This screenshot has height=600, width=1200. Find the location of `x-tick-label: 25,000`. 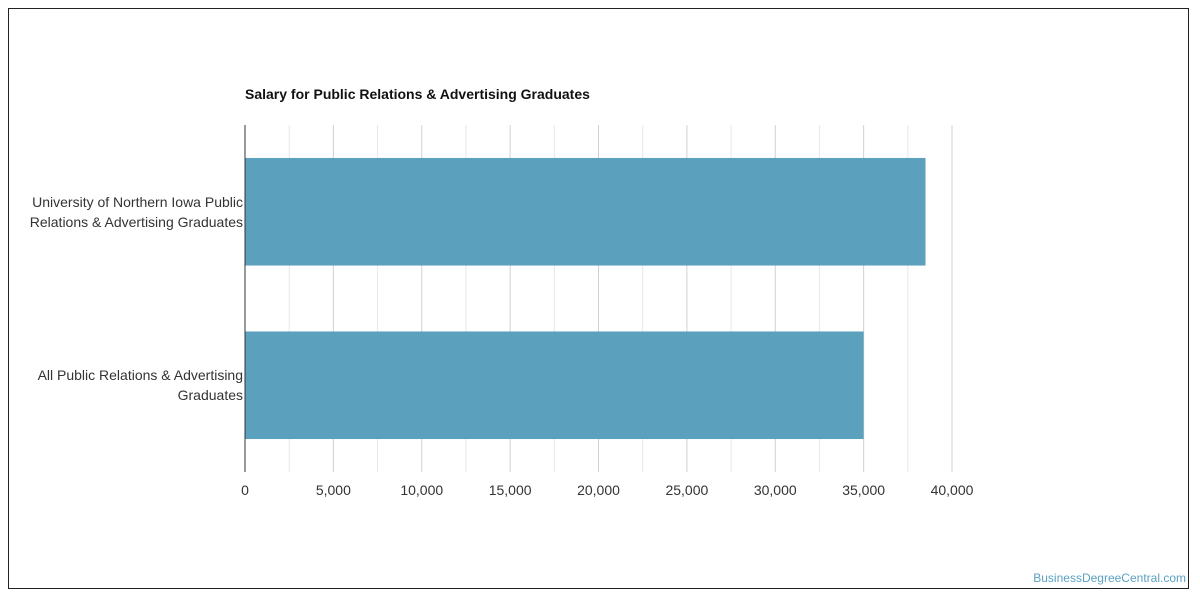

x-tick-label: 25,000 is located at coordinates (686, 490).